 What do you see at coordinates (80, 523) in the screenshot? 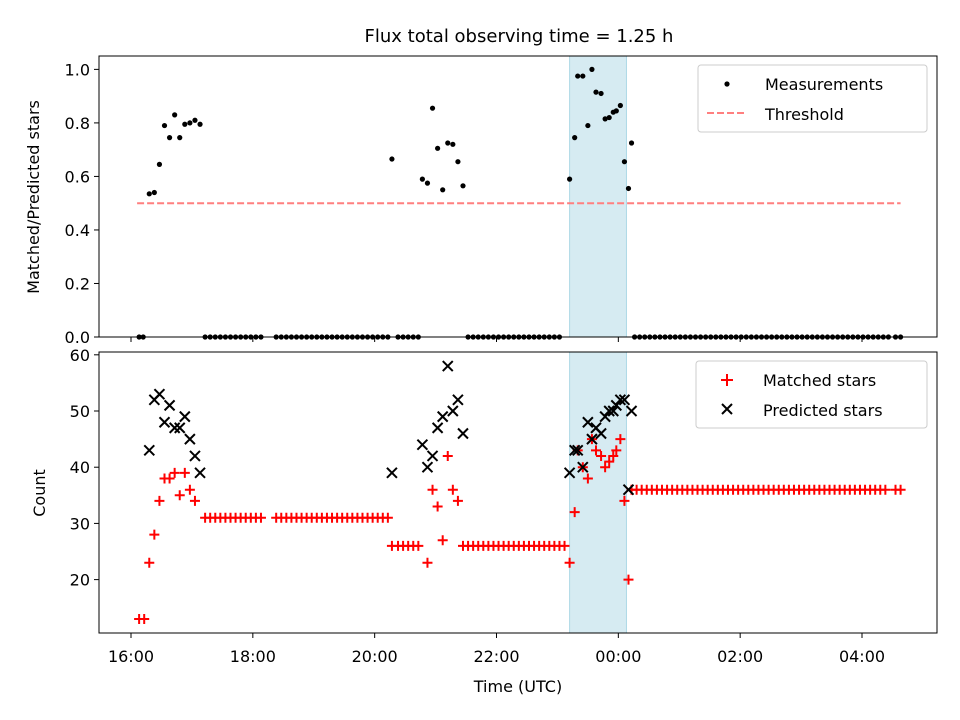
I see `y-tick-label: 30` at bounding box center [80, 523].